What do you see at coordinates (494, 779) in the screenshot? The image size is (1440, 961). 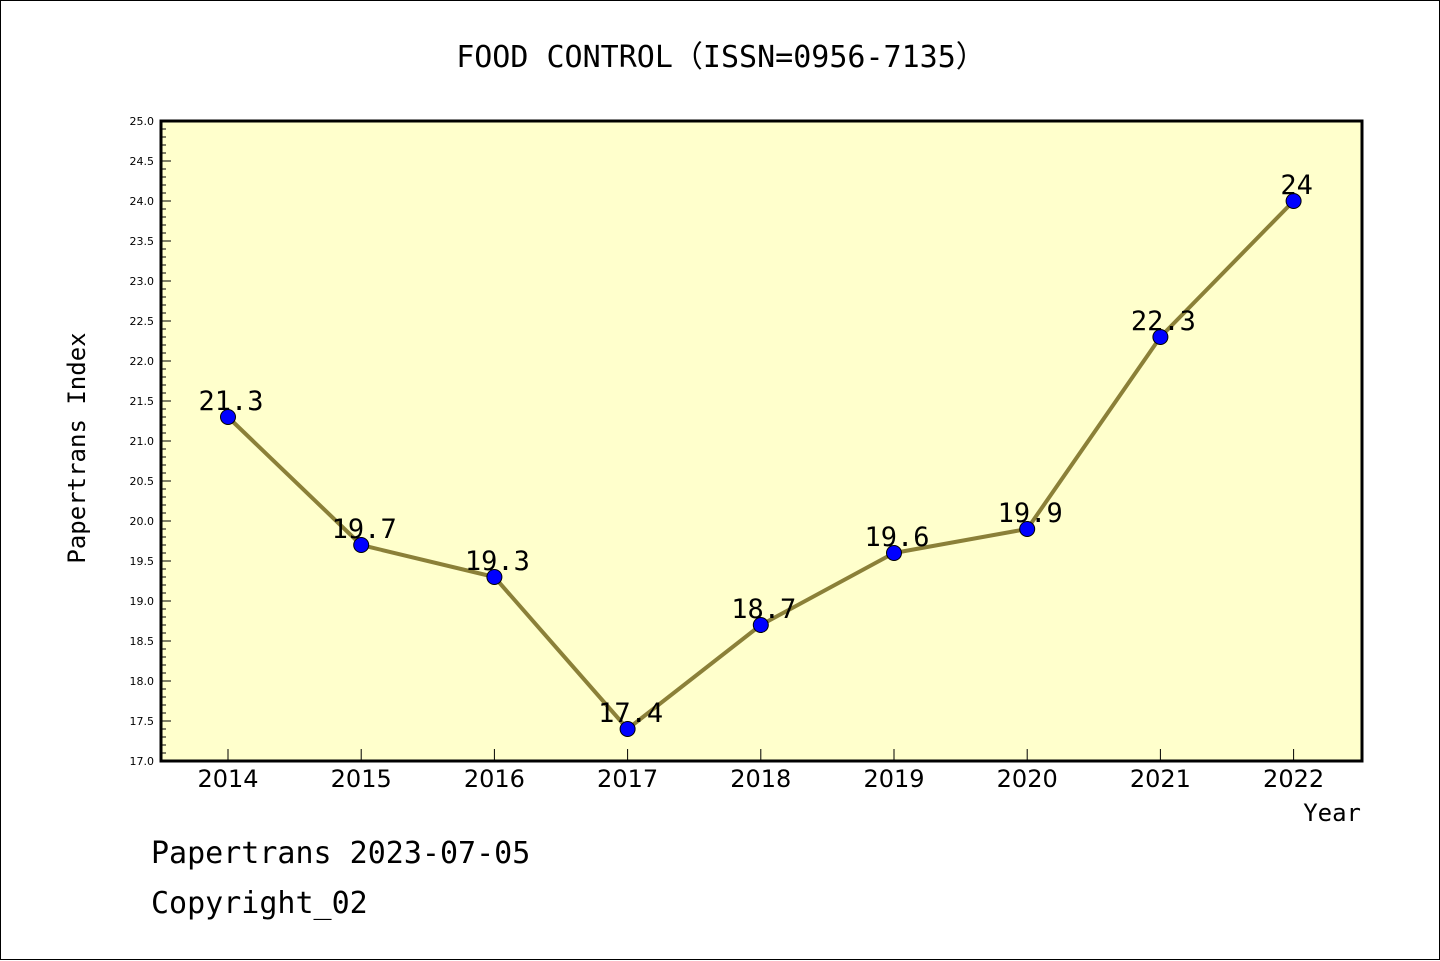 I see `x-tick-label: 2016` at bounding box center [494, 779].